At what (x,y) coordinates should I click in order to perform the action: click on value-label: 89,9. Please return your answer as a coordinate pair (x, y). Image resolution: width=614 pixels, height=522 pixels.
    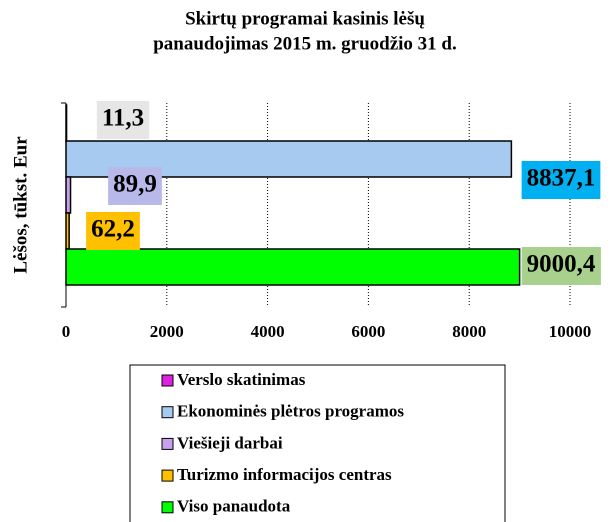
    Looking at the image, I should click on (135, 184).